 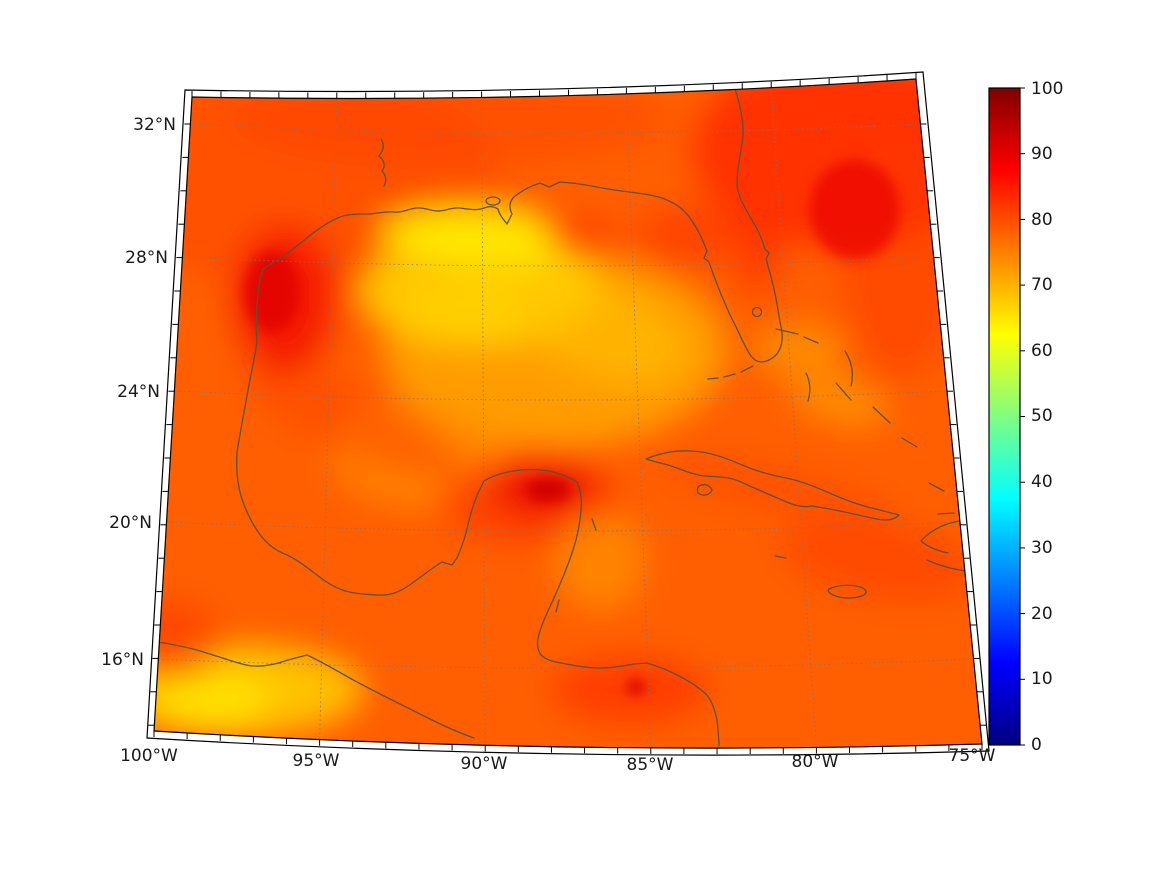 I want to click on coastline-pacific, so click(x=314, y=689).